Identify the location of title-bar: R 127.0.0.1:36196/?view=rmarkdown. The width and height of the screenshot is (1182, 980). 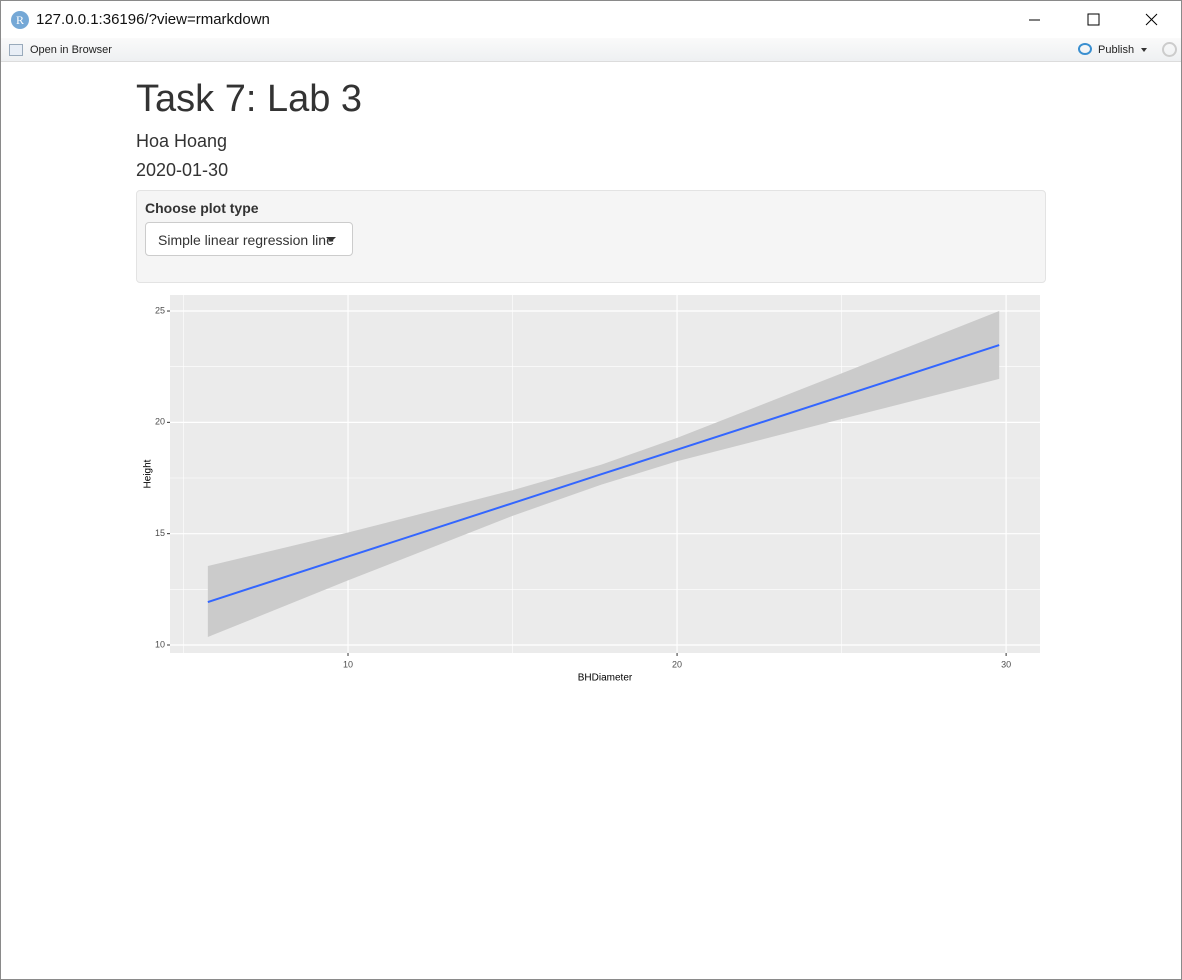
(591, 19).